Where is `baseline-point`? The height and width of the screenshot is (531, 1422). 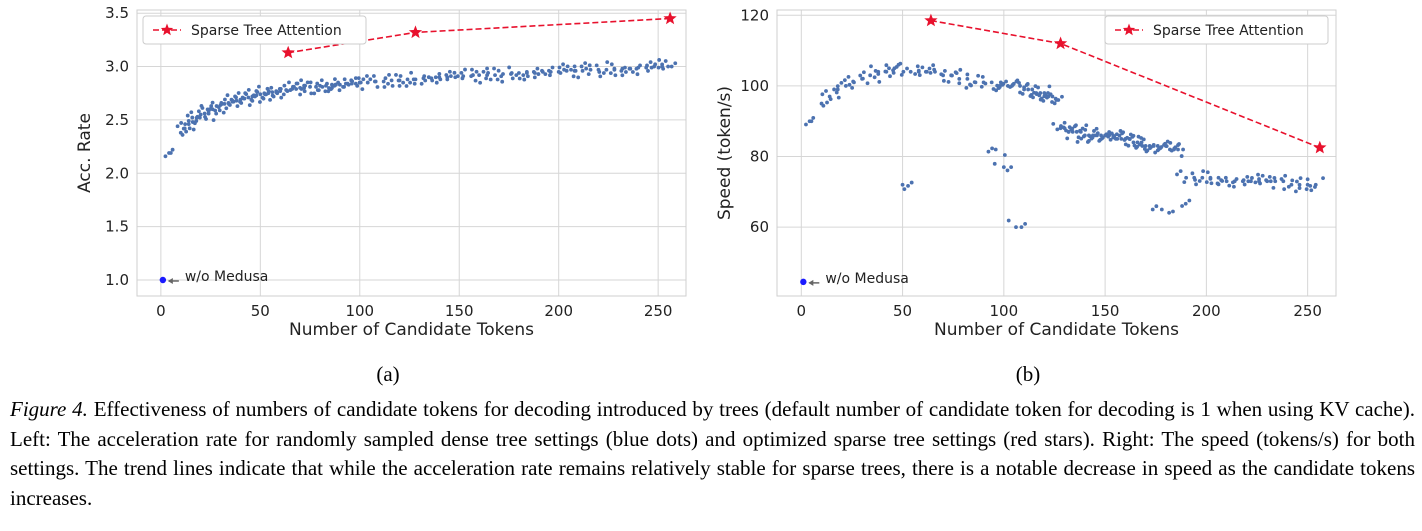
baseline-point is located at coordinates (163, 280).